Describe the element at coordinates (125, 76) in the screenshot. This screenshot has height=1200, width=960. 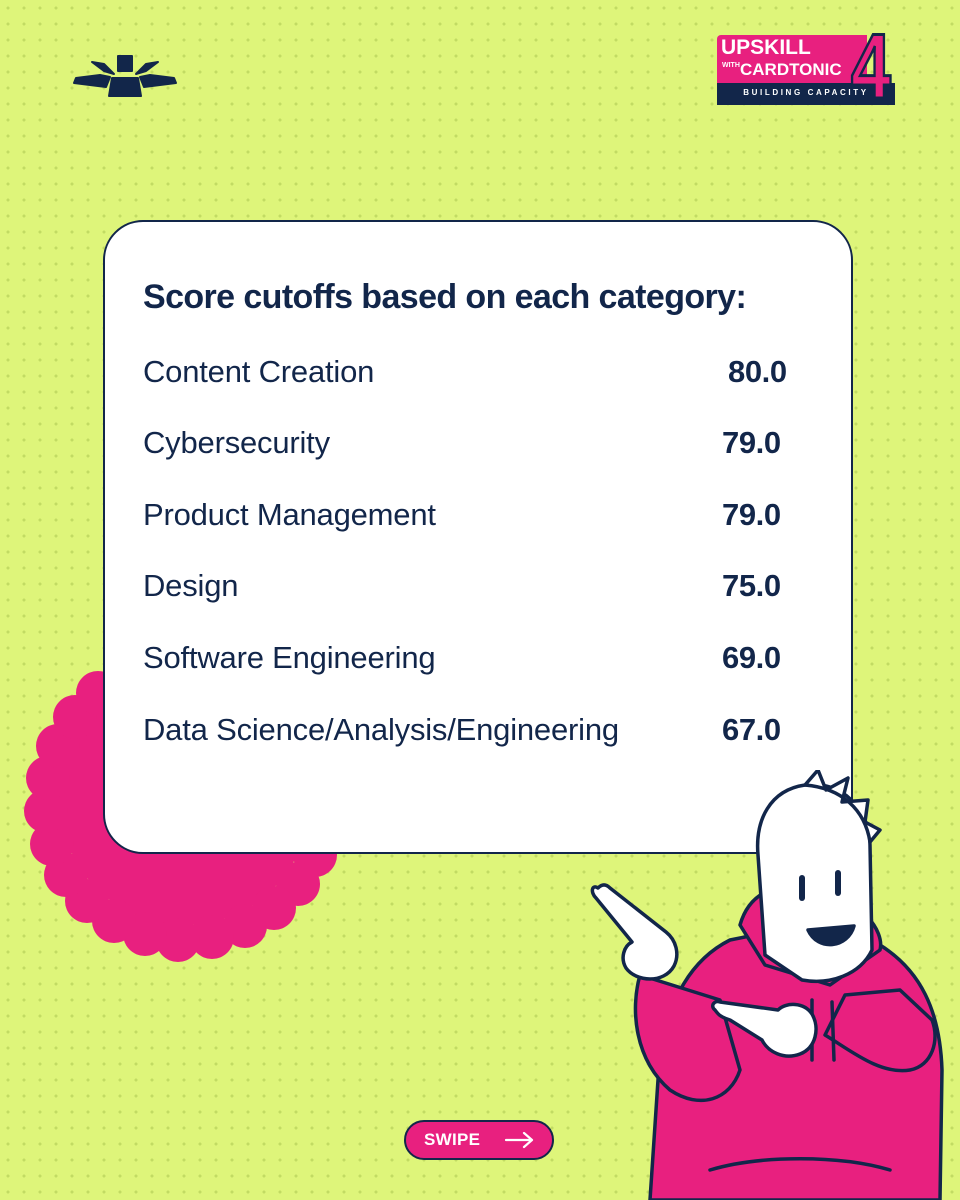
I see `sun-rays-icon` at that location.